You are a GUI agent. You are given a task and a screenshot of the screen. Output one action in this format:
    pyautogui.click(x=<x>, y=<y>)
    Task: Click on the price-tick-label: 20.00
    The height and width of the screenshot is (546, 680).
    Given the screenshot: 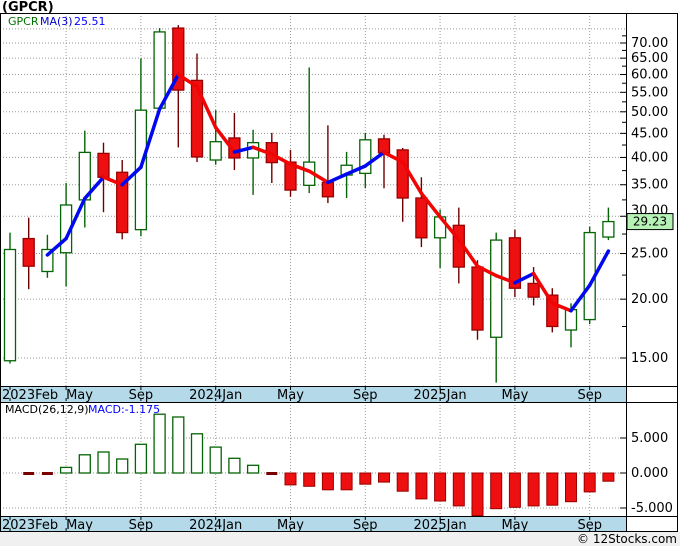 What is the action you would take?
    pyautogui.click(x=649, y=299)
    